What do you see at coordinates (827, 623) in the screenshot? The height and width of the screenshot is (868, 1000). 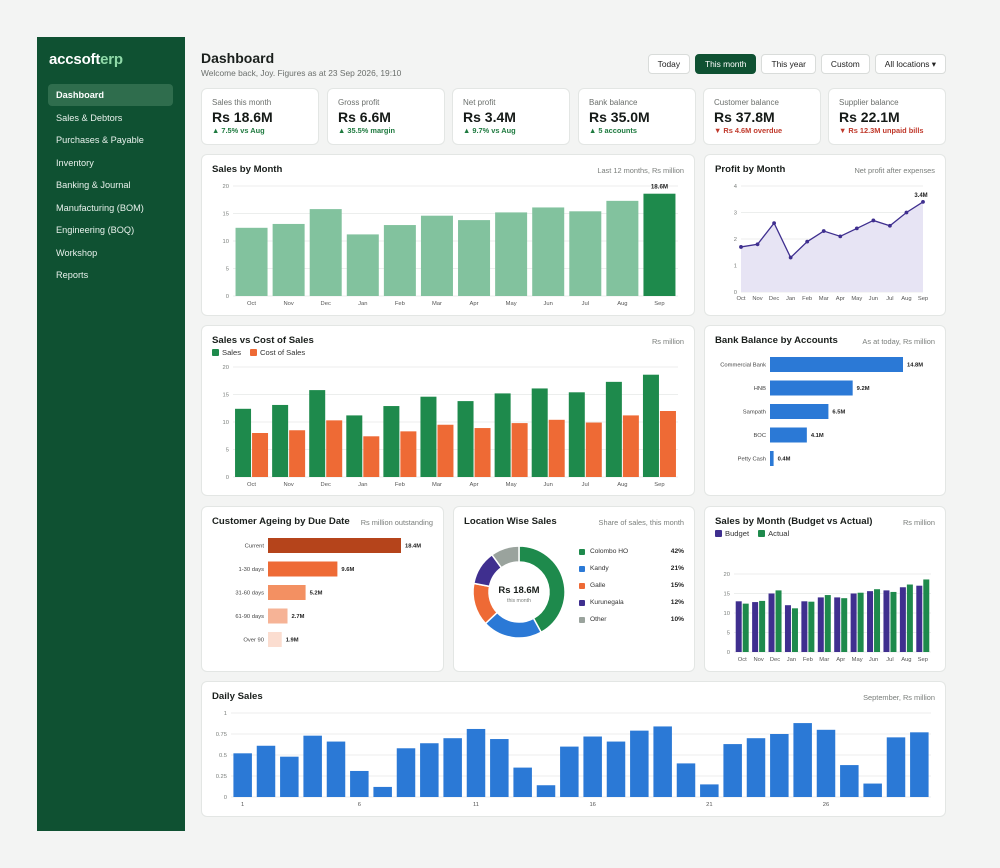 I see `bar-actual-mar` at bounding box center [827, 623].